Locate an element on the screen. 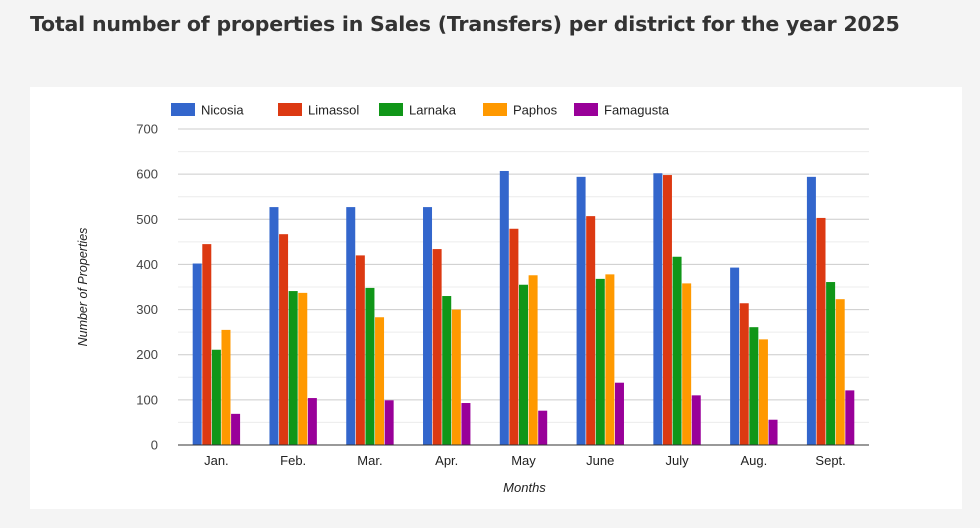 This screenshot has width=980, height=528. x-tick-label: July is located at coordinates (677, 460).